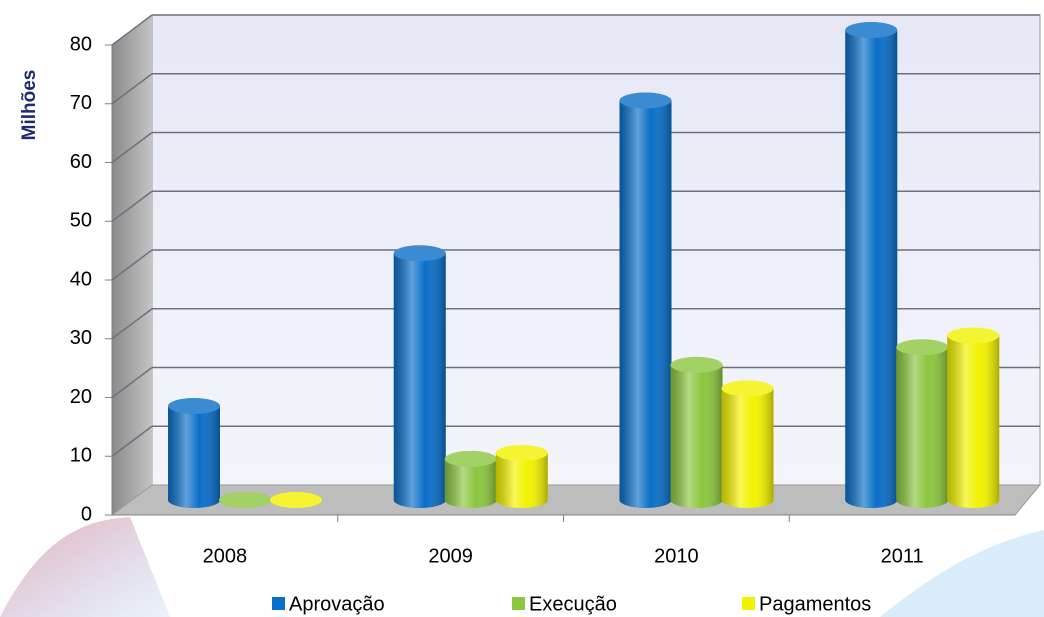 Image resolution: width=1044 pixels, height=617 pixels. What do you see at coordinates (225, 556) in the screenshot?
I see `x-tick-label: 2008` at bounding box center [225, 556].